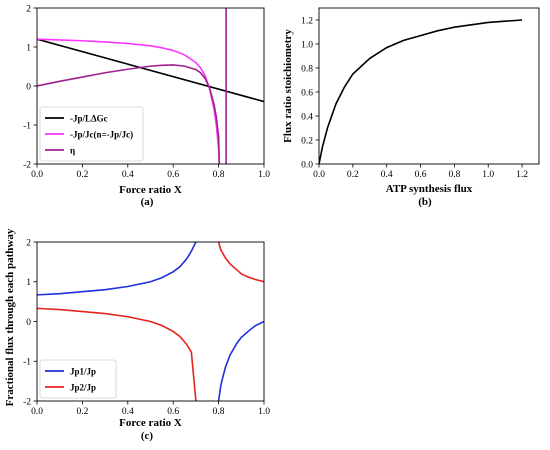 The image size is (550, 450). I want to click on y-tick-label: 0.4, so click(307, 117).